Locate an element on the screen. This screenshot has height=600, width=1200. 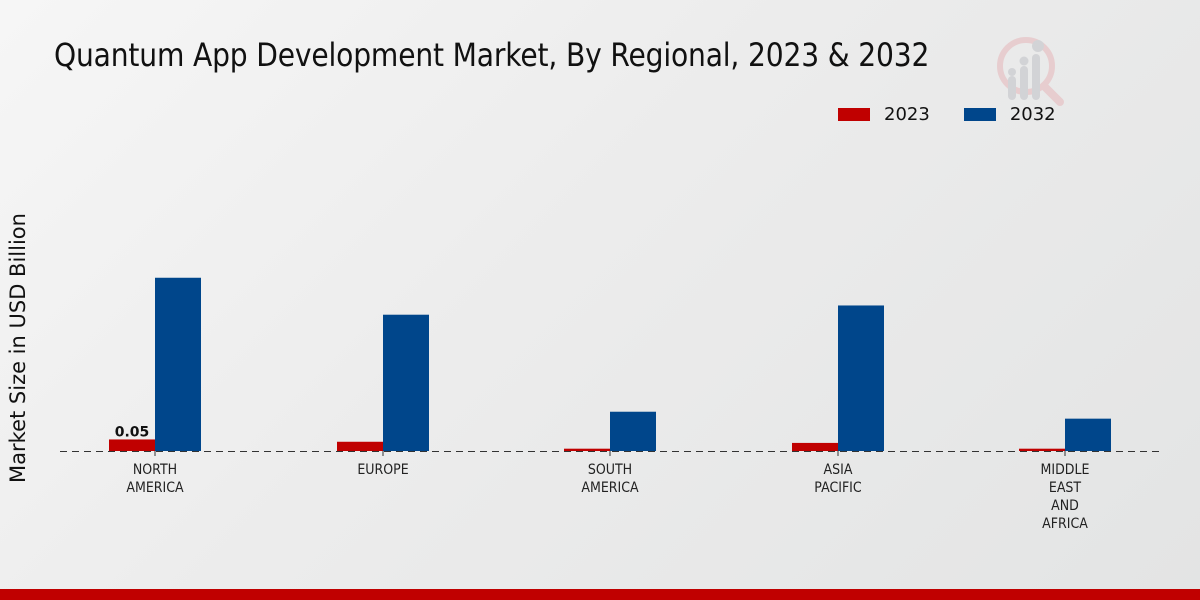
data-label-2023-0: 0.05 is located at coordinates (132, 432).